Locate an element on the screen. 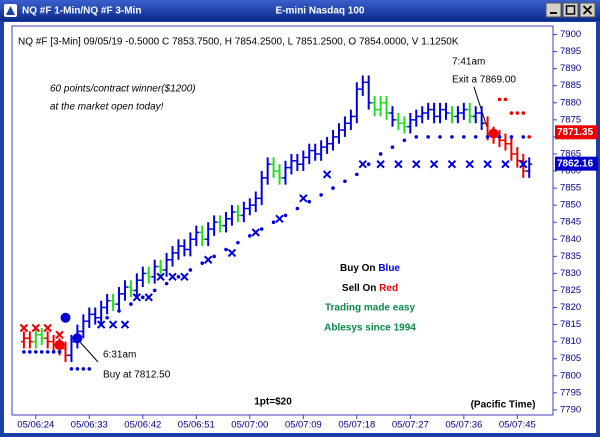  buy-arrow is located at coordinates (89, 352).